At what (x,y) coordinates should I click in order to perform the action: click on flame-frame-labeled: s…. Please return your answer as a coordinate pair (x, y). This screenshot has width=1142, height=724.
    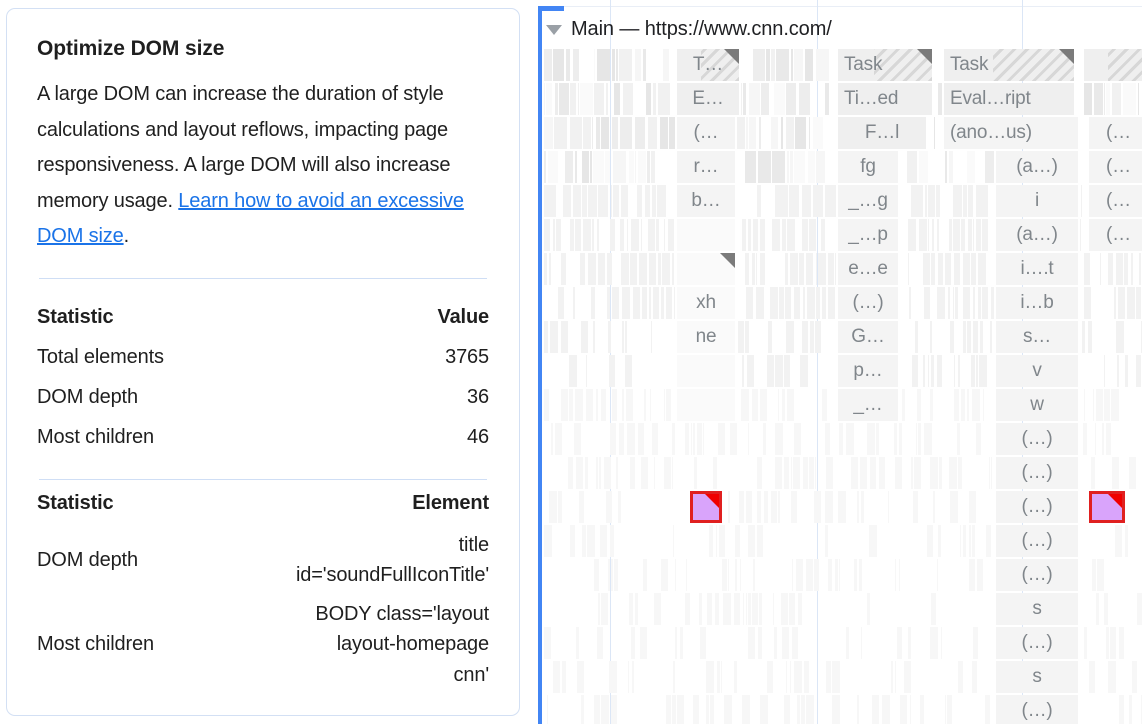
    Looking at the image, I should click on (1037, 337).